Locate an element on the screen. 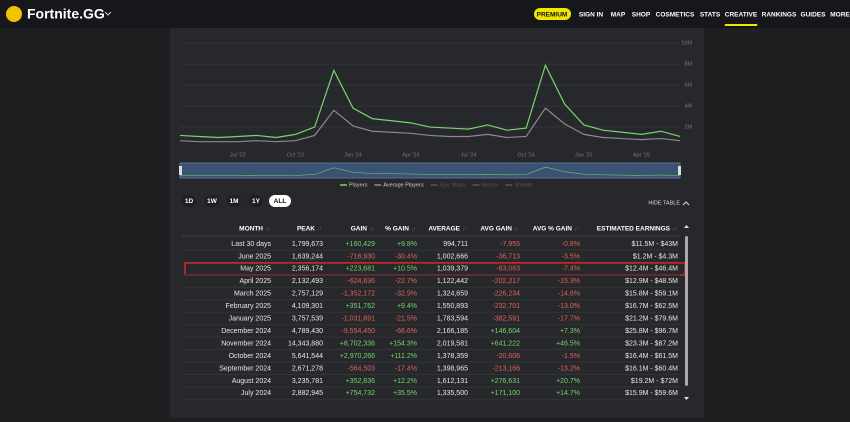 This screenshot has width=850, height=422. table-cell: -15.3% is located at coordinates (569, 281).